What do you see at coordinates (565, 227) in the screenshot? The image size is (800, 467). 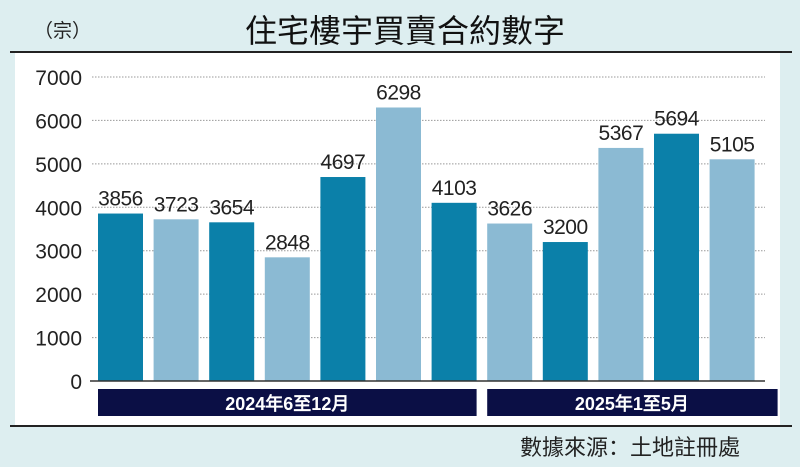 I see `data-label: 3200` at bounding box center [565, 227].